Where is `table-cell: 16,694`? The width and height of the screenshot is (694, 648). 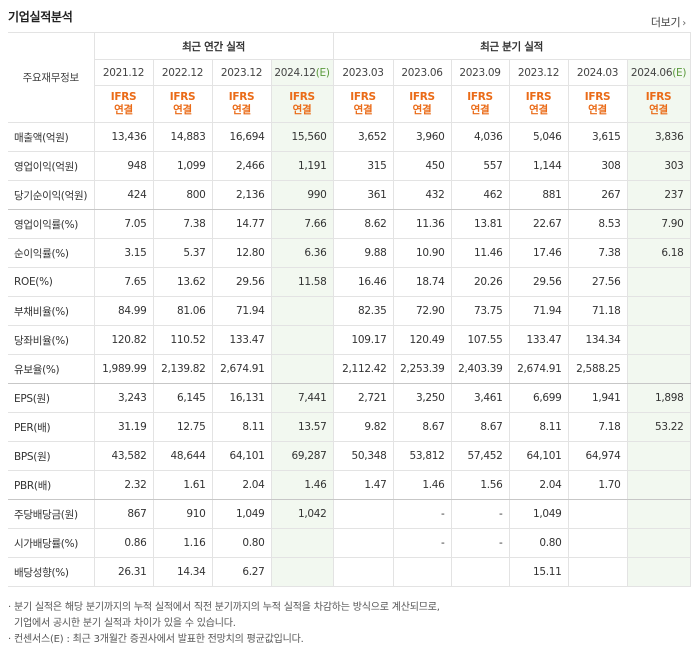 table-cell: 16,694 is located at coordinates (241, 137).